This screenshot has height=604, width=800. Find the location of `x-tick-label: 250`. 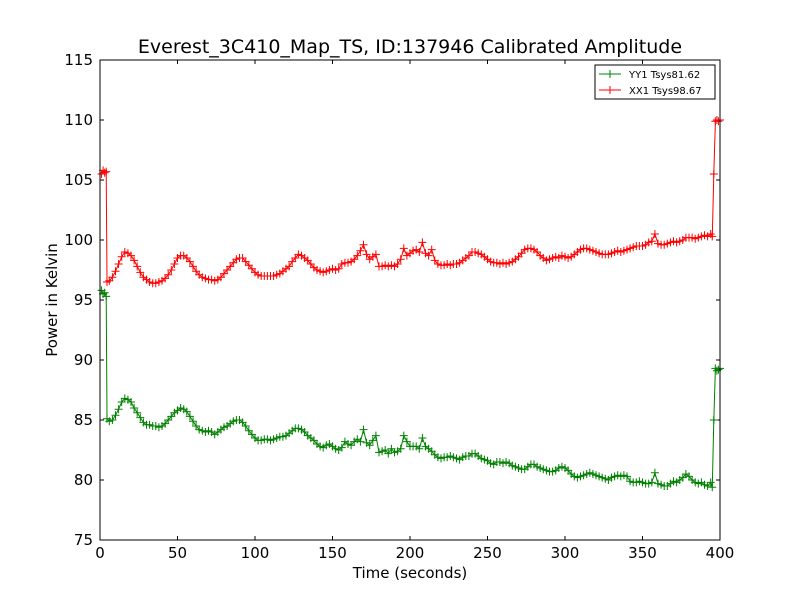

x-tick-label: 250 is located at coordinates (487, 553).